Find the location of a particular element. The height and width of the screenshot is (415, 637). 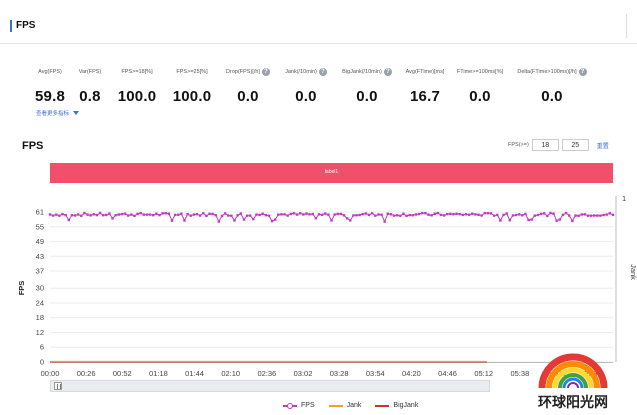

scrollbar-handle is located at coordinates (58, 386).